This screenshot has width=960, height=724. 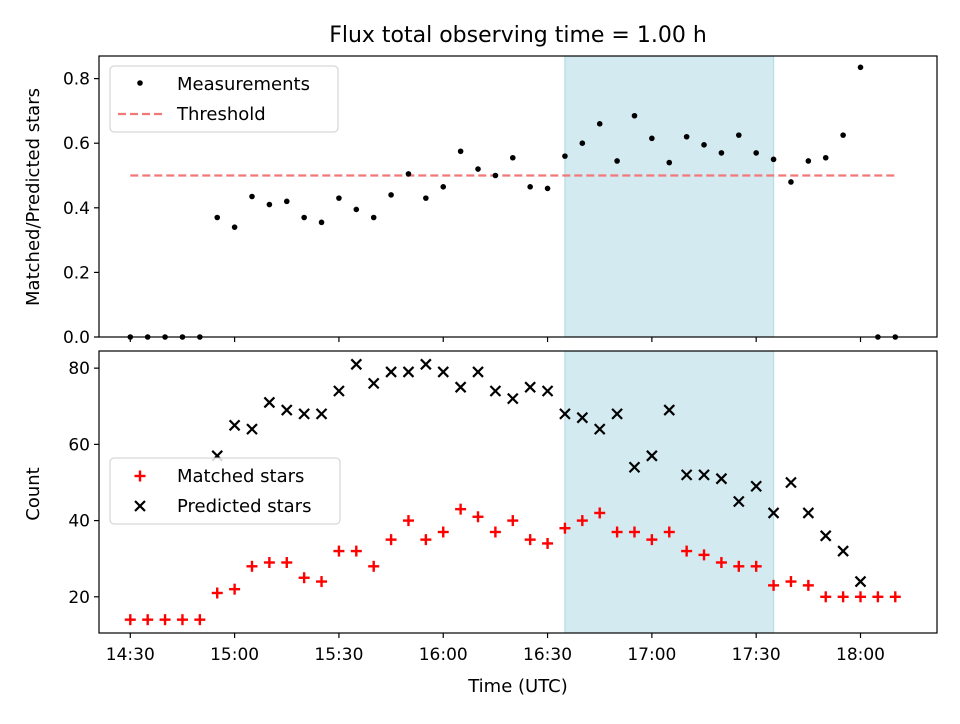 What do you see at coordinates (225, 491) in the screenshot?
I see `bottom-legend: Matched stars Predicted stars` at bounding box center [225, 491].